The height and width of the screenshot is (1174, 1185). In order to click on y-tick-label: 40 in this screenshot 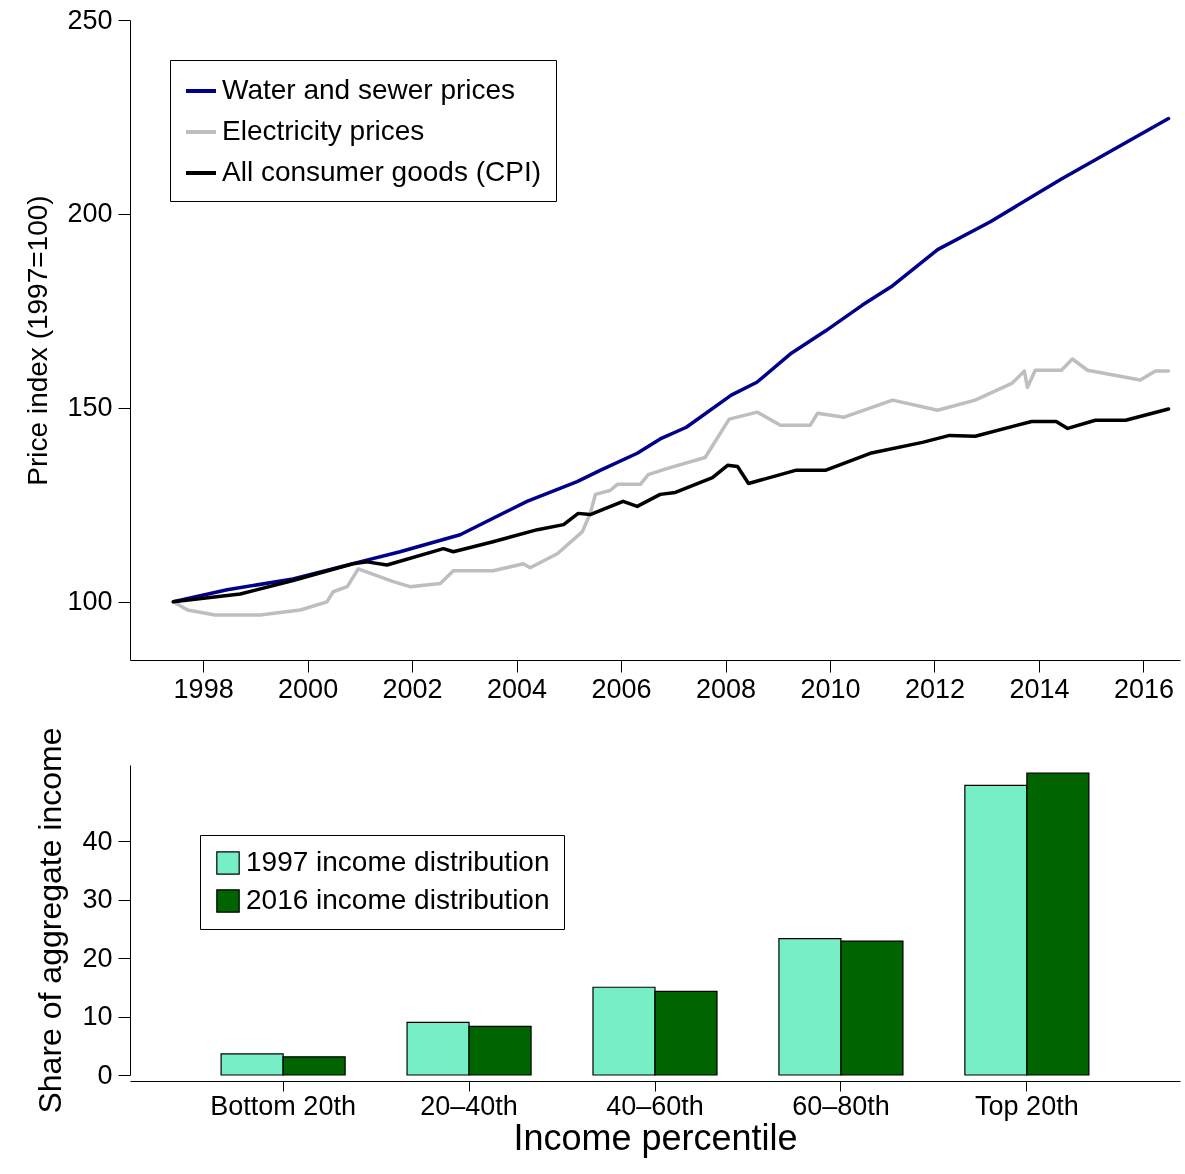, I will do `click(97, 840)`.